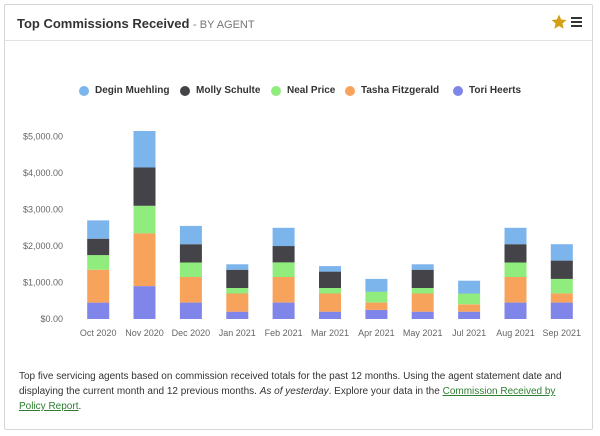 The height and width of the screenshot is (436, 600). What do you see at coordinates (469, 333) in the screenshot?
I see `x-tick-label: Jul 2021` at bounding box center [469, 333].